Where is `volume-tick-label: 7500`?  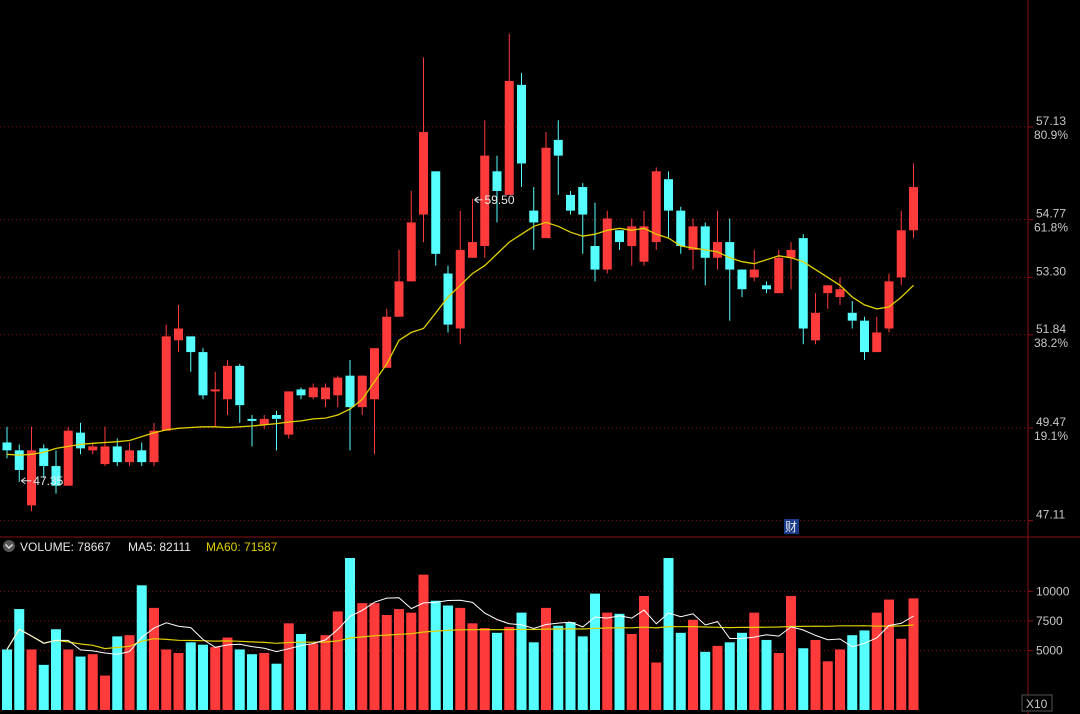
volume-tick-label: 7500 is located at coordinates (1049, 621).